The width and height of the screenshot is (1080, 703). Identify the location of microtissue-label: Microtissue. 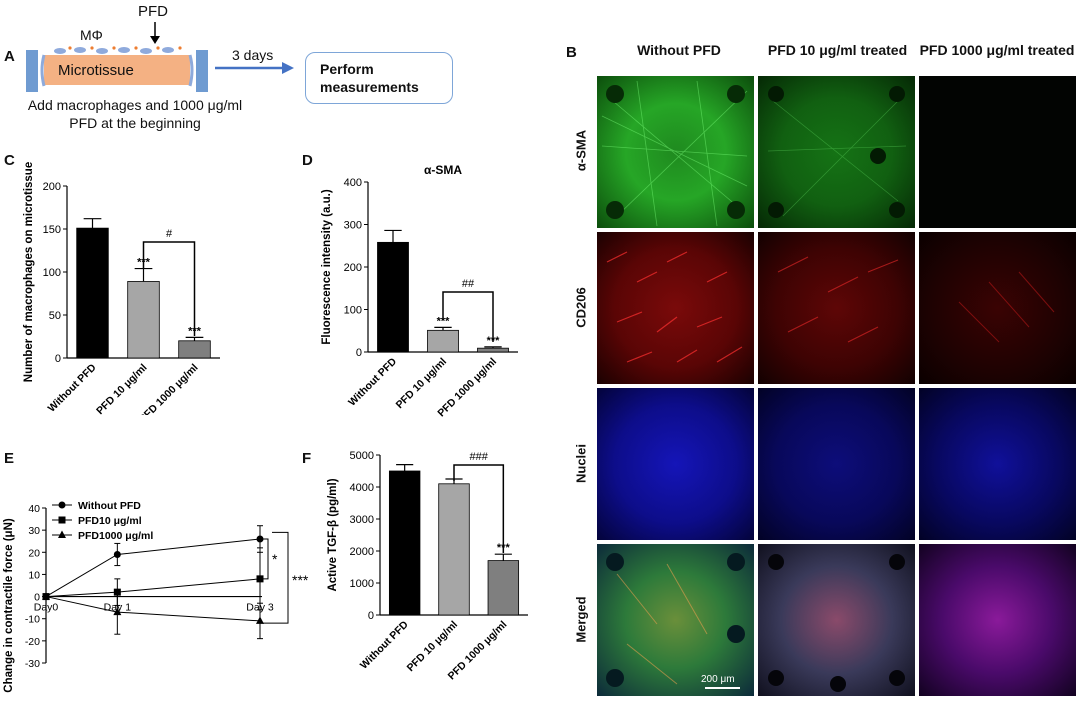
(96, 70).